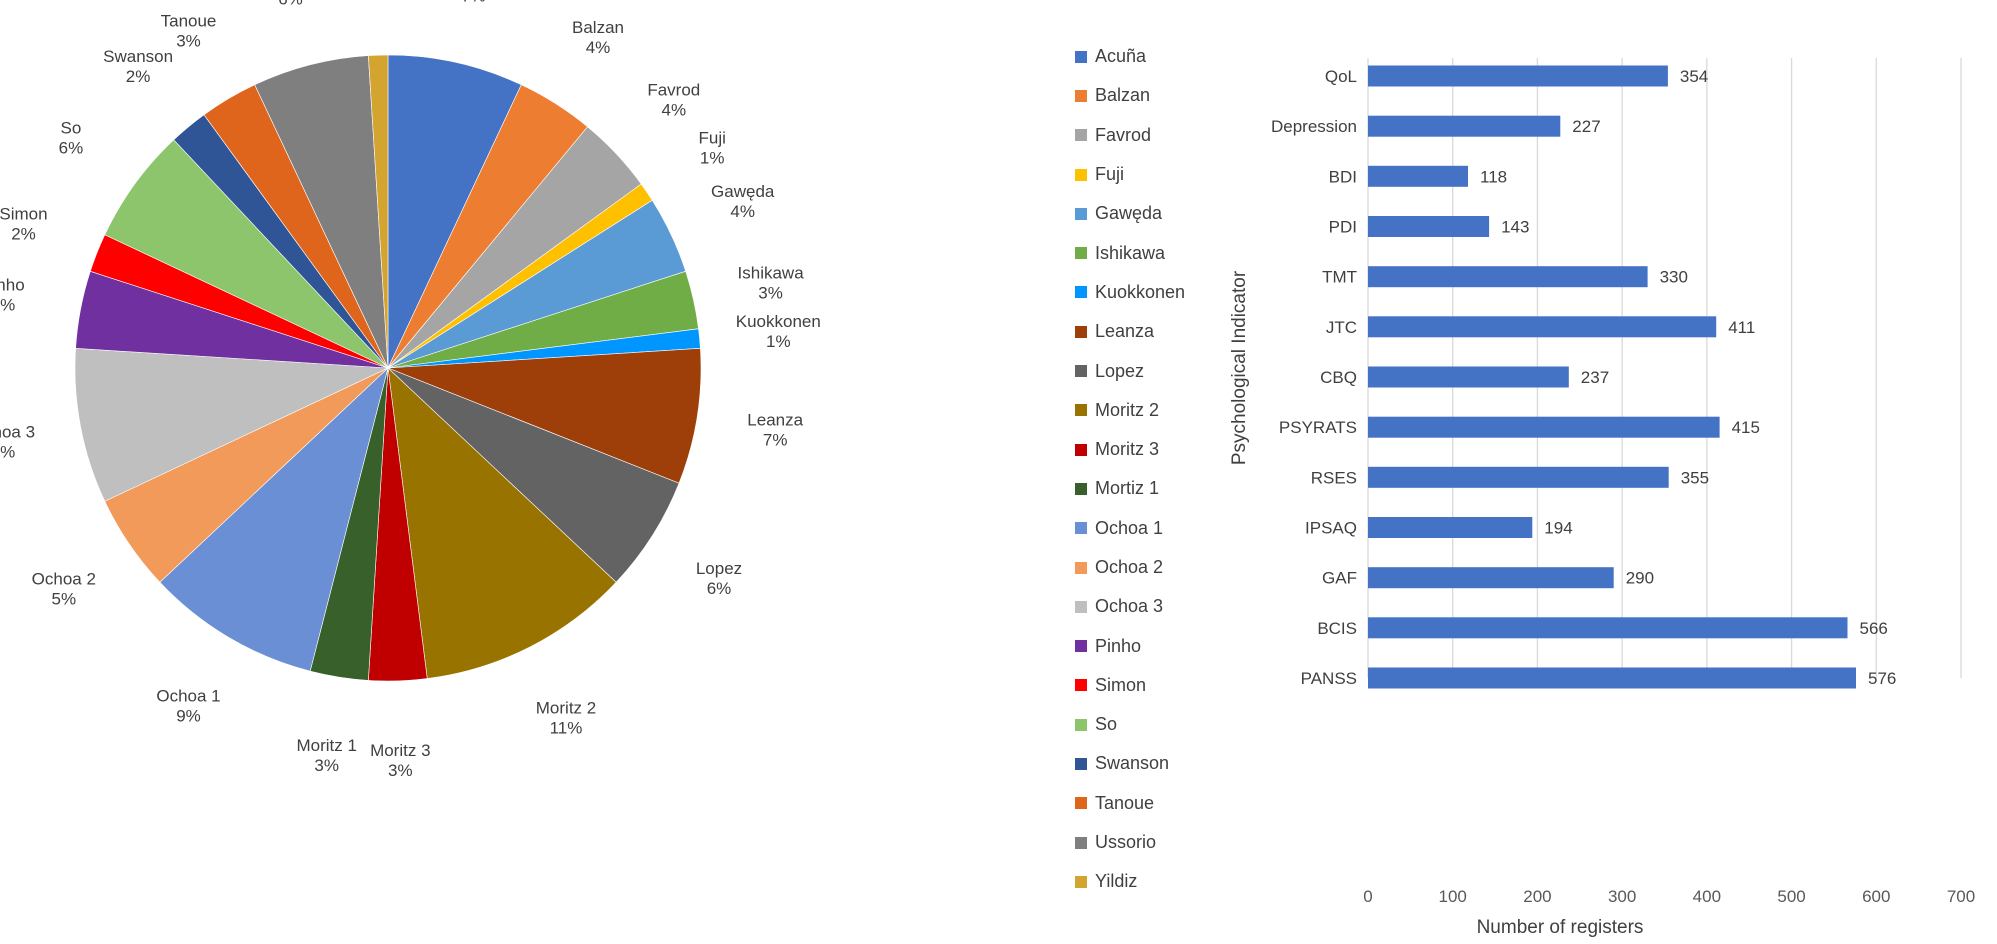  I want to click on pie-slice-label: Favrod 4%, so click(673, 100).